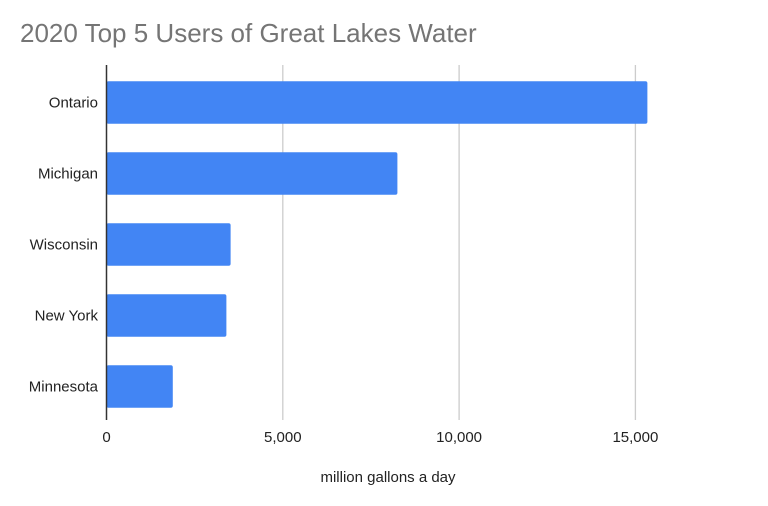 Image resolution: width=768 pixels, height=506 pixels. What do you see at coordinates (64, 387) in the screenshot?
I see `category-label: Minnesota` at bounding box center [64, 387].